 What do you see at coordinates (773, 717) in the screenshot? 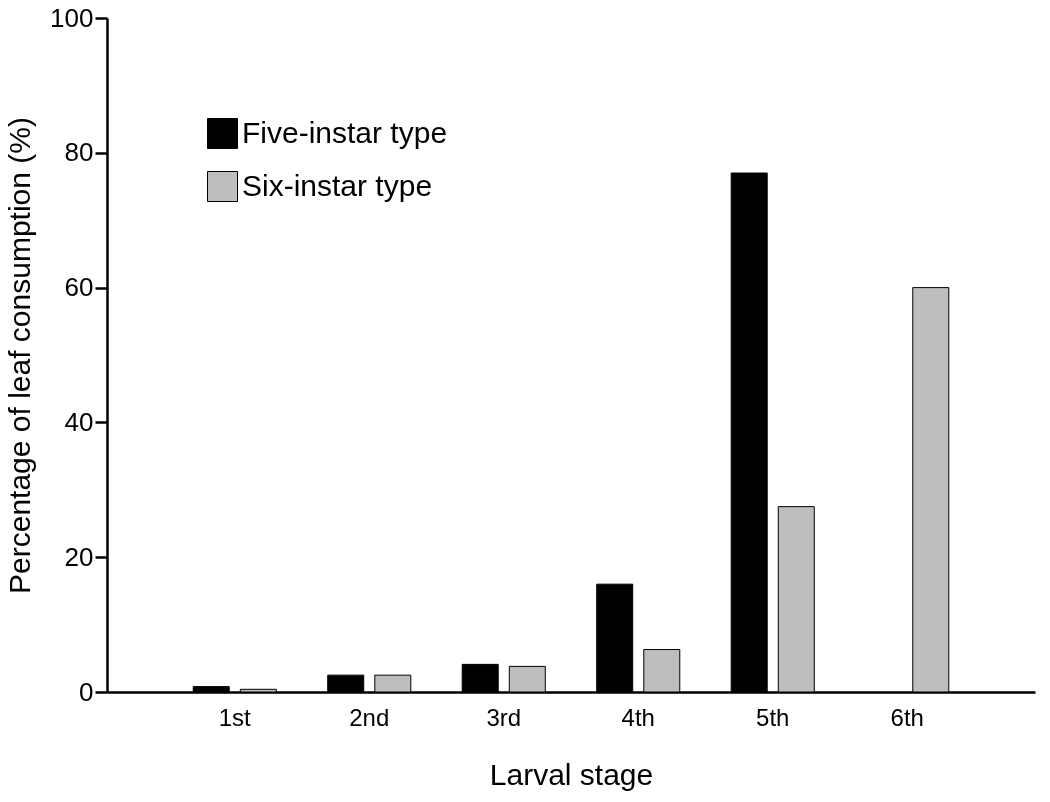
I see `x-tick-label: 5th` at bounding box center [773, 717].